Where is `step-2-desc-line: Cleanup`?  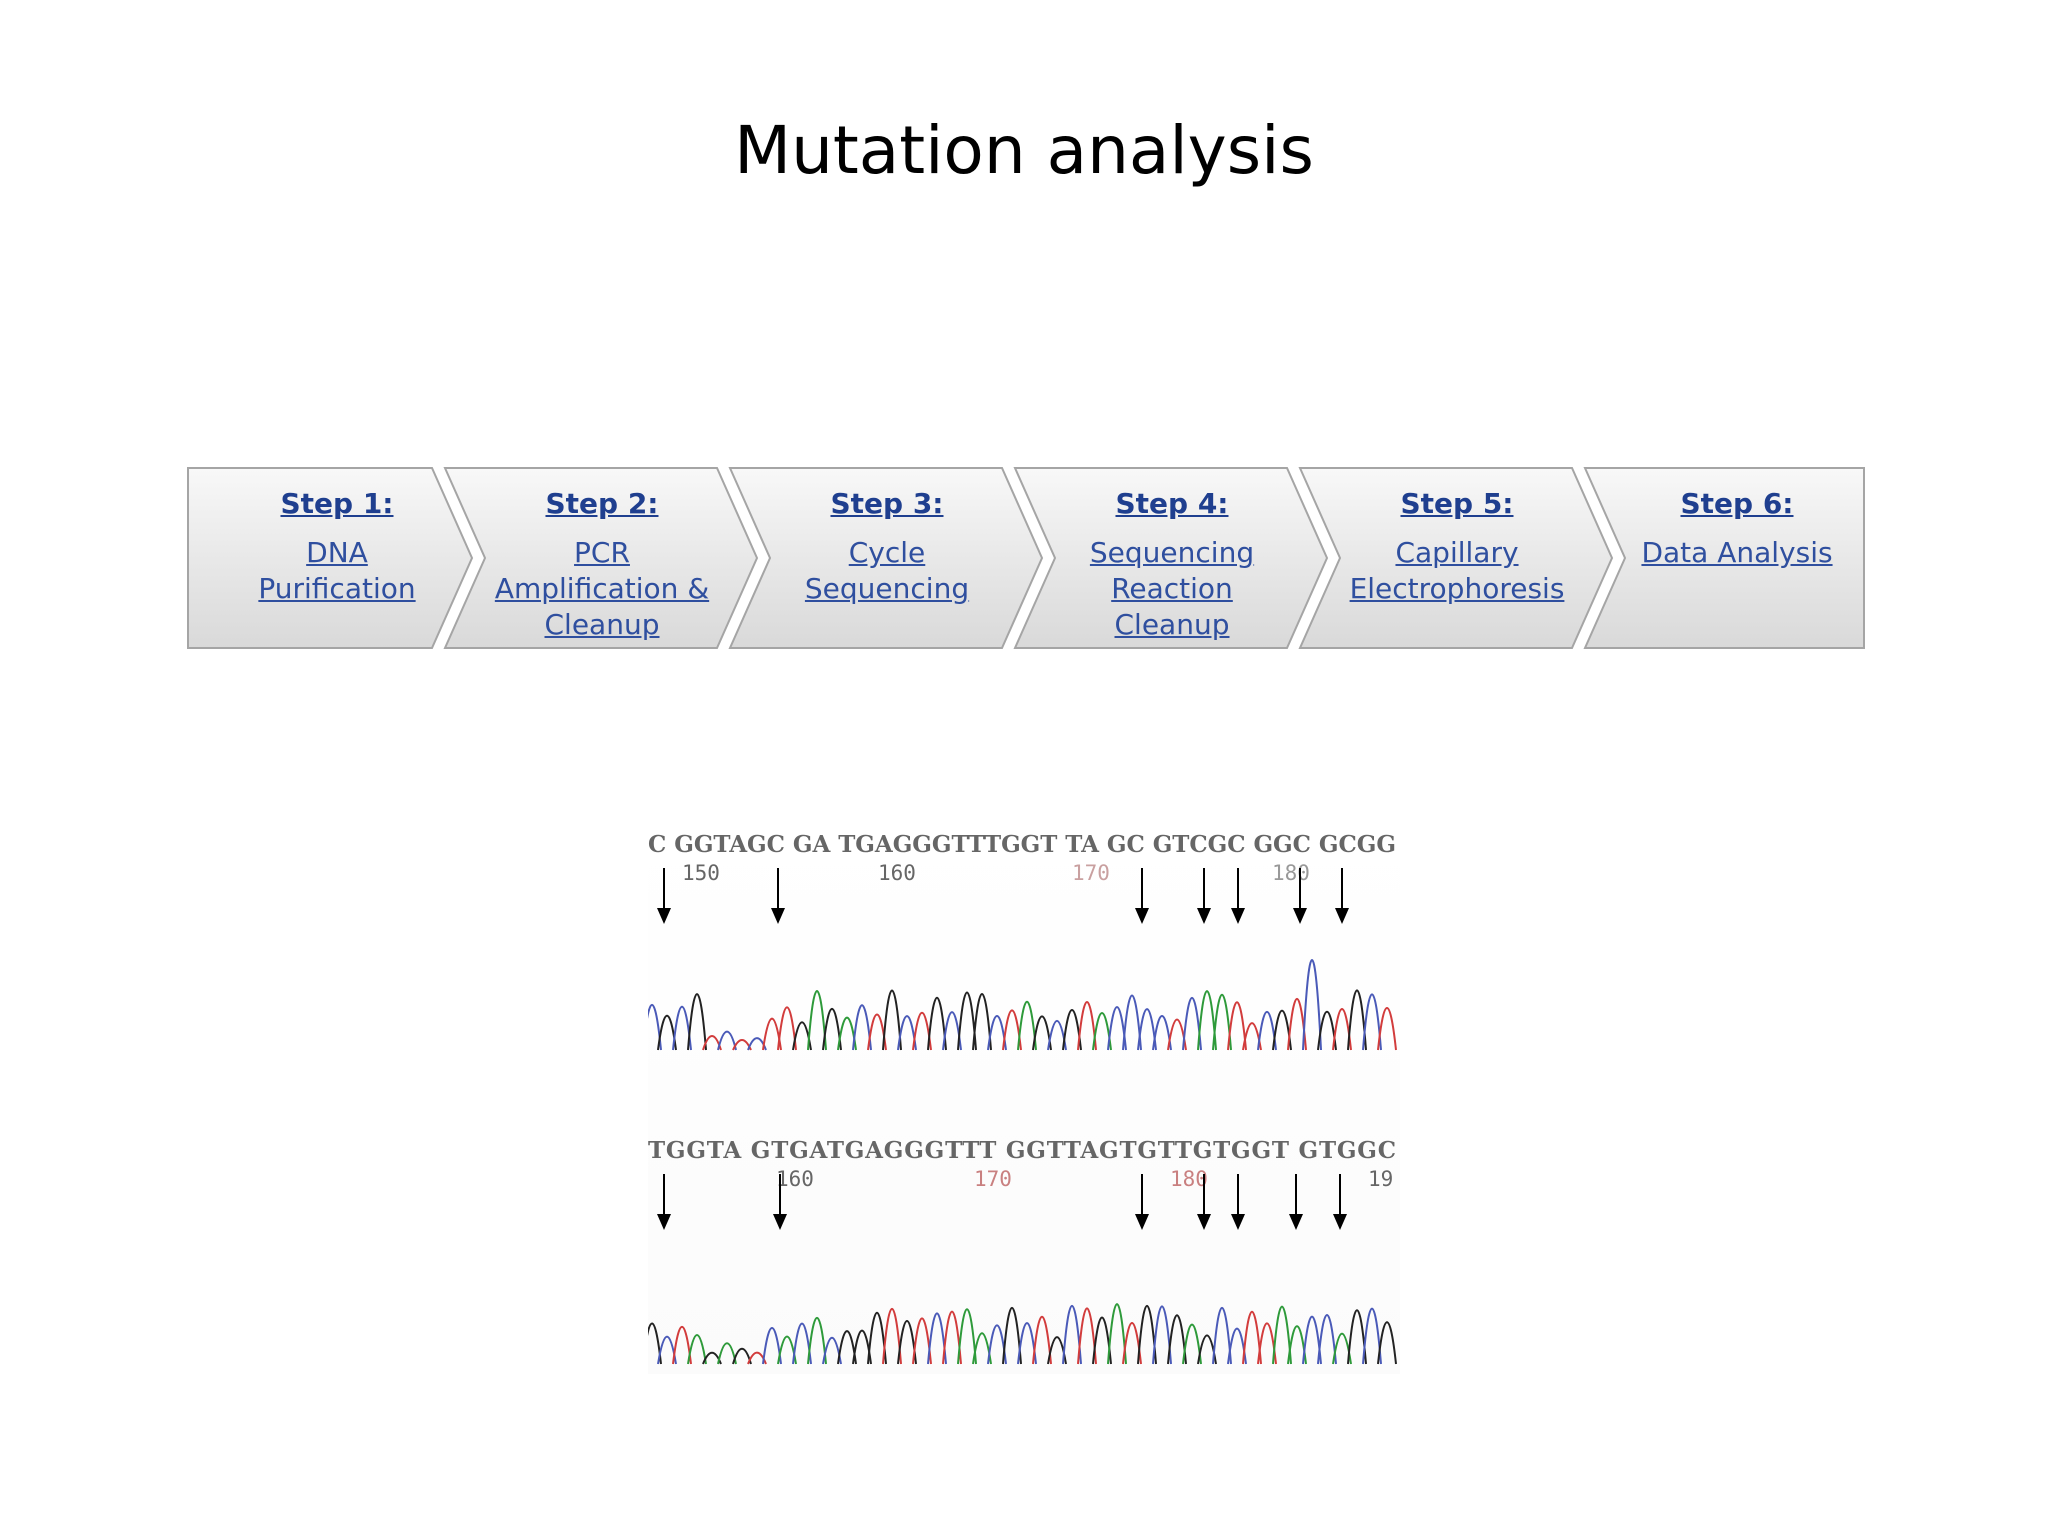 step-2-desc-line: Cleanup is located at coordinates (602, 624).